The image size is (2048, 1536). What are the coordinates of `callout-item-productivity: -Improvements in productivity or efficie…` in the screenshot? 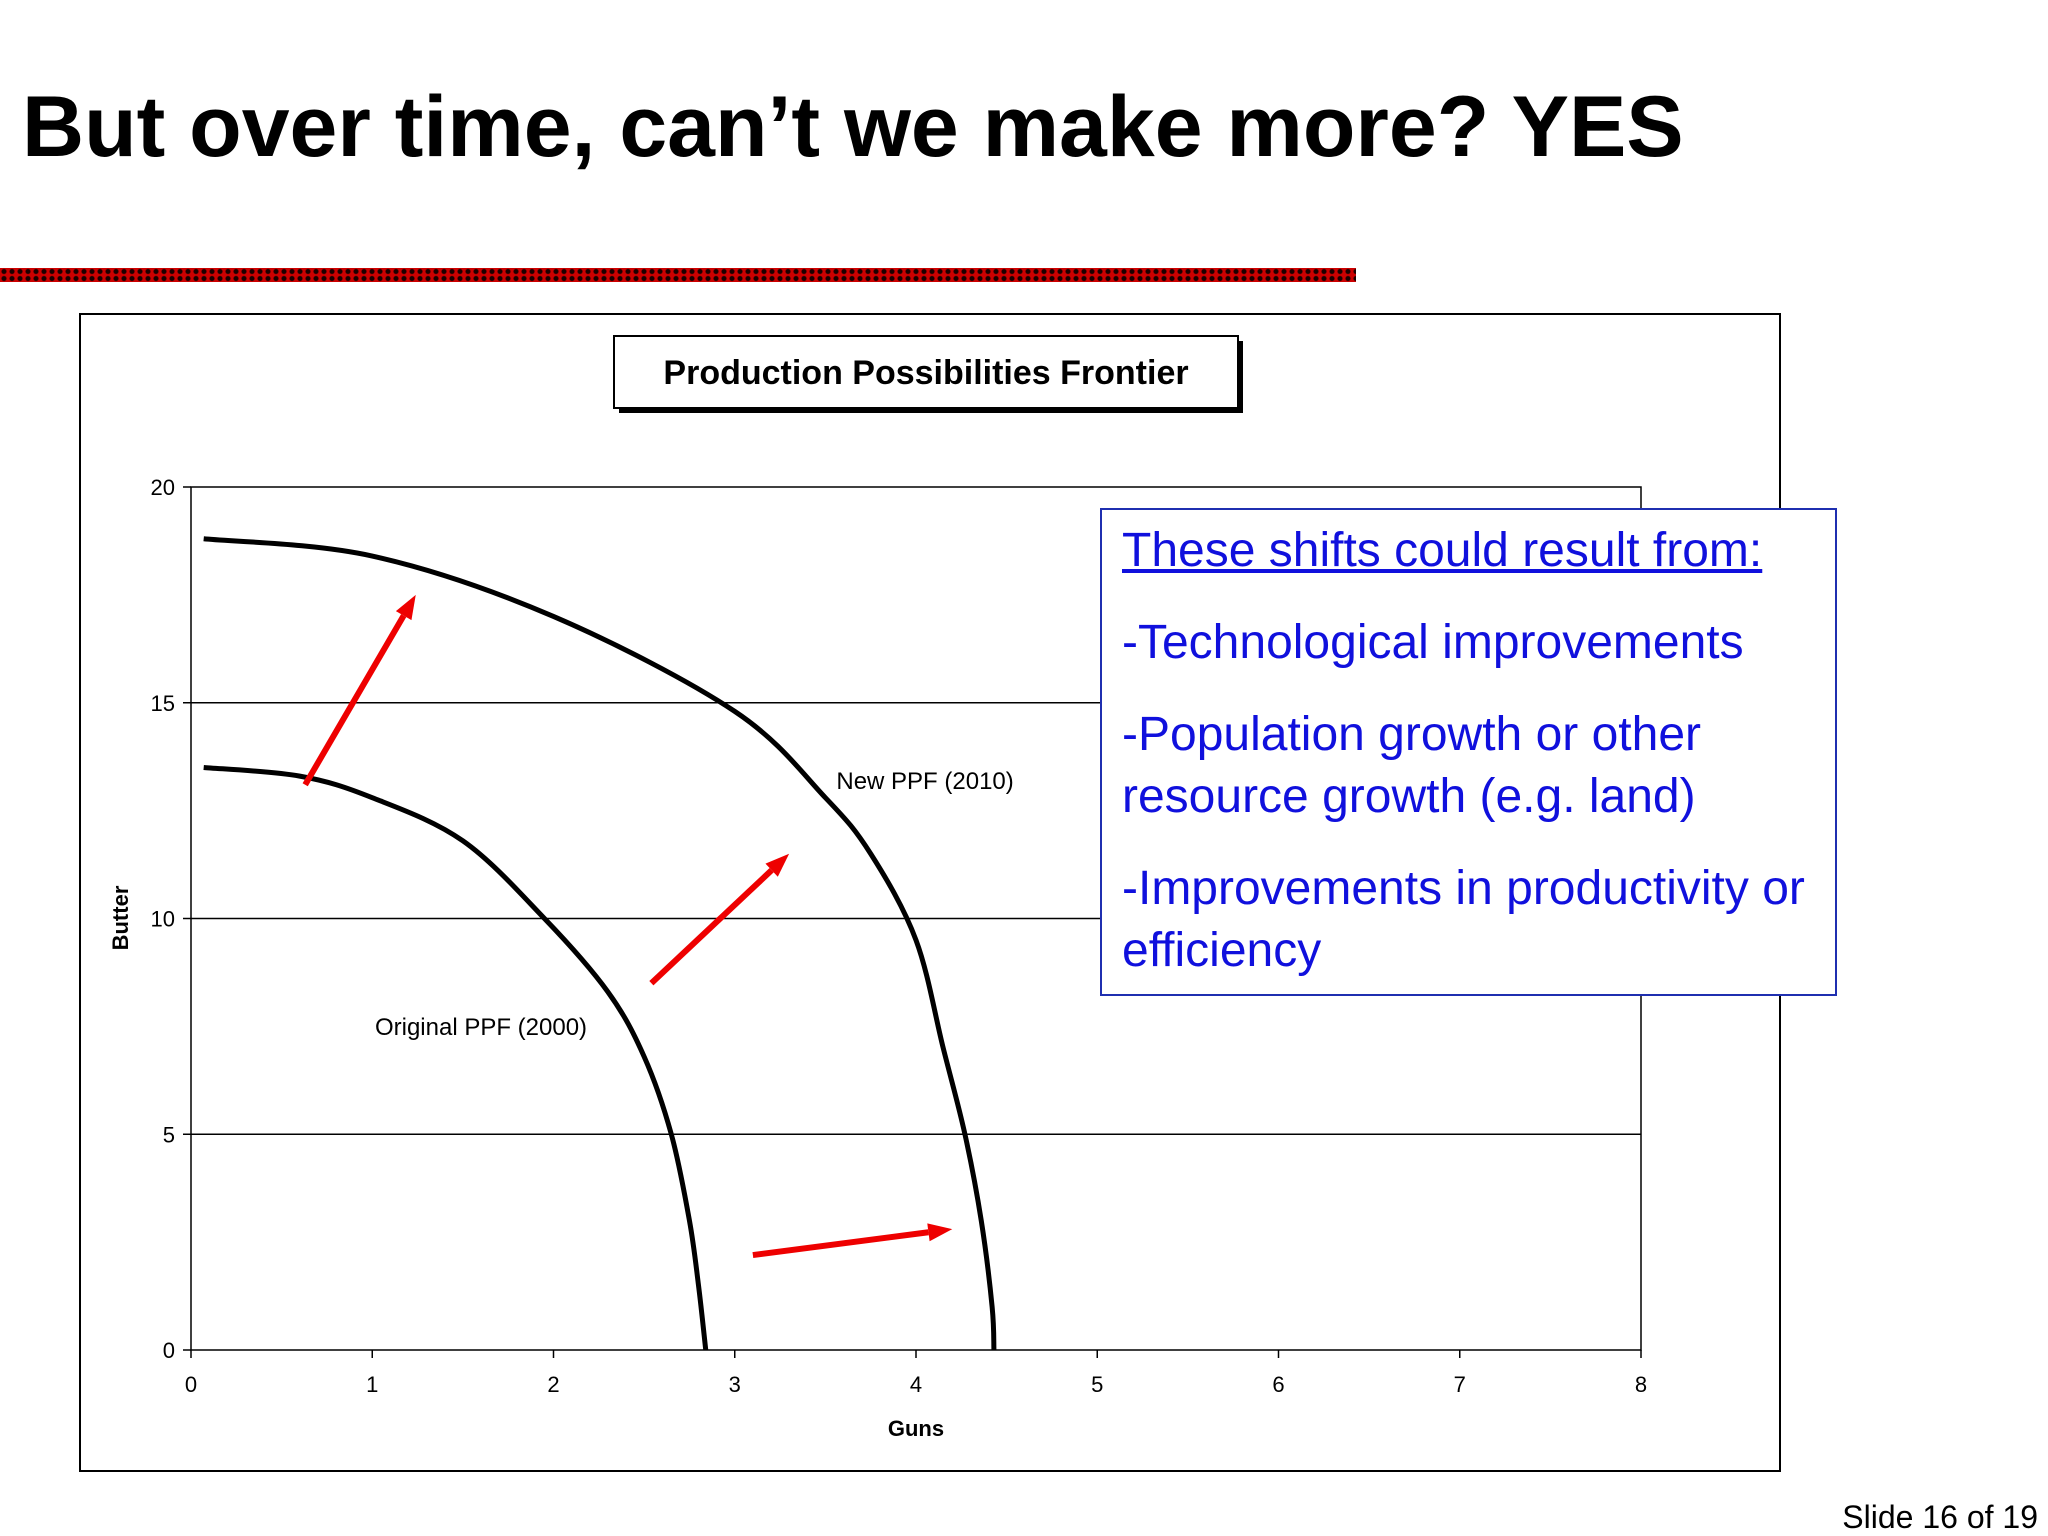 It's located at (1463, 919).